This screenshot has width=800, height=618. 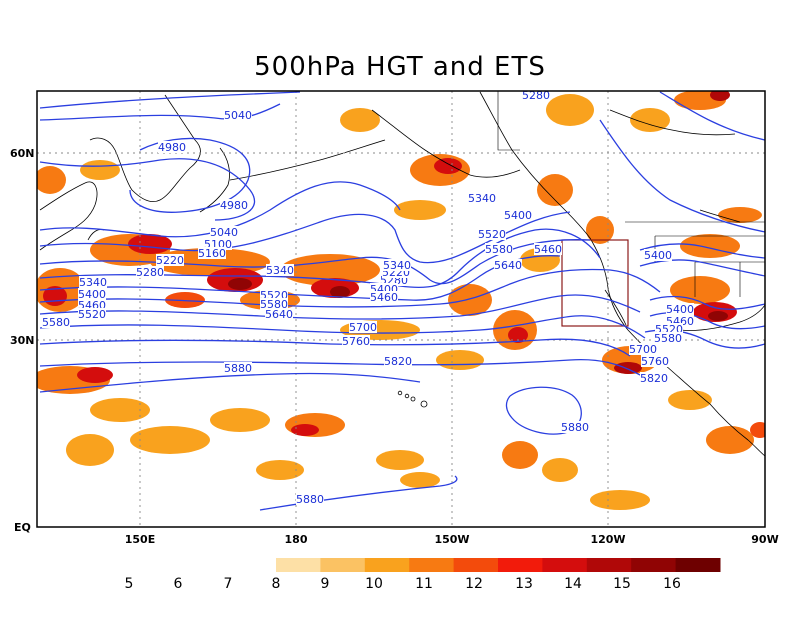 What do you see at coordinates (764, 539) in the screenshot?
I see `lon-label-90w: 90W` at bounding box center [764, 539].